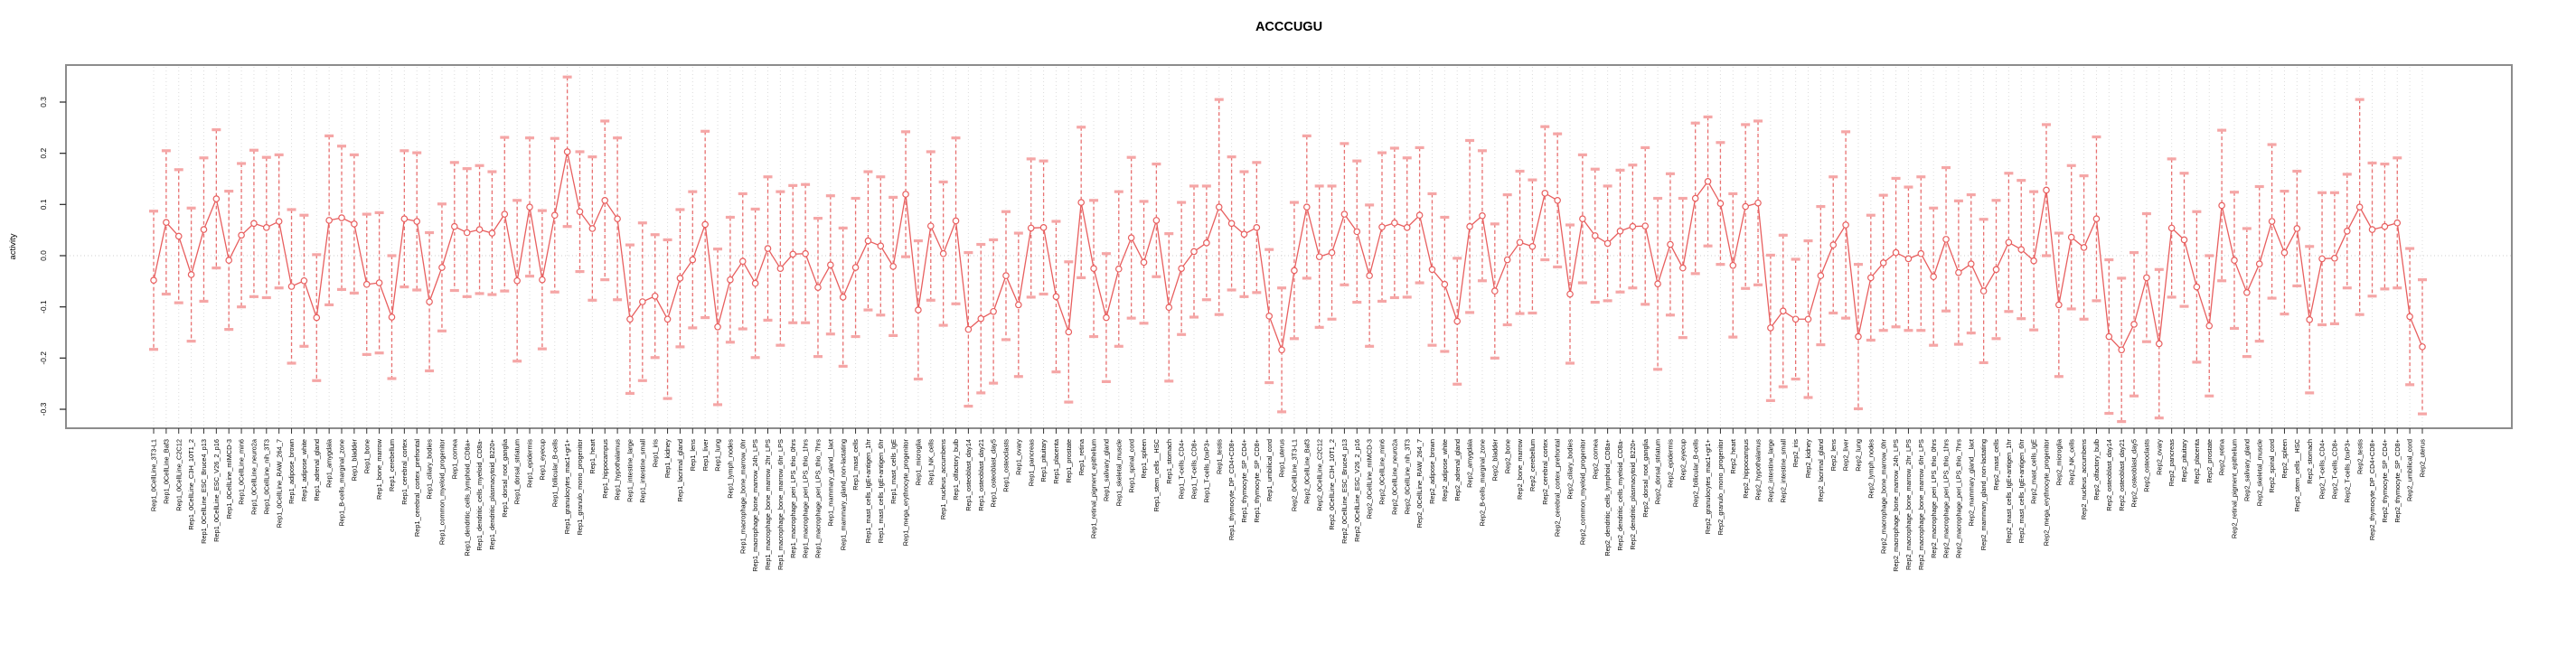  Describe the element at coordinates (1344, 491) in the screenshot. I see `x-tick-label: Rep2_0CellLine_ESC_Bruce4_p13` at that location.